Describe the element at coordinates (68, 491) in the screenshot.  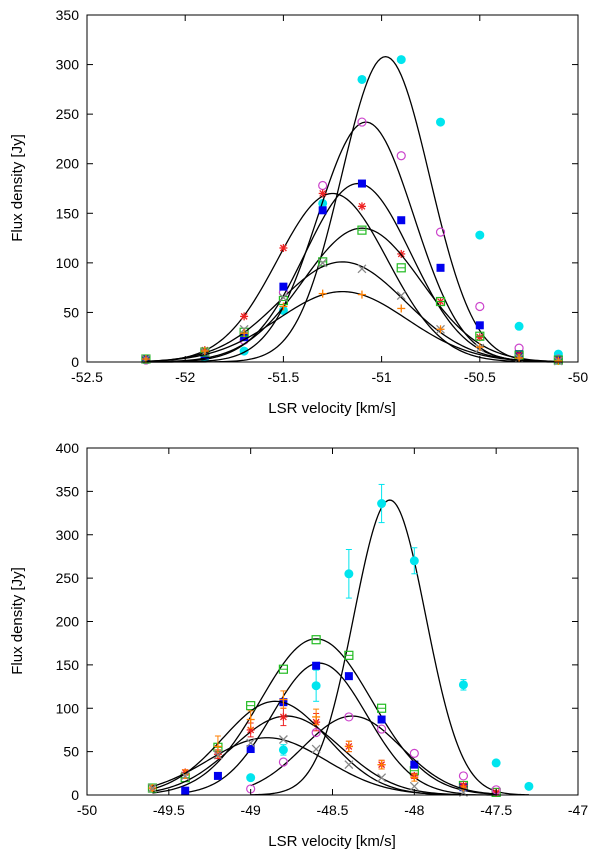
I see `bottom-y-tick-label: 350` at that location.